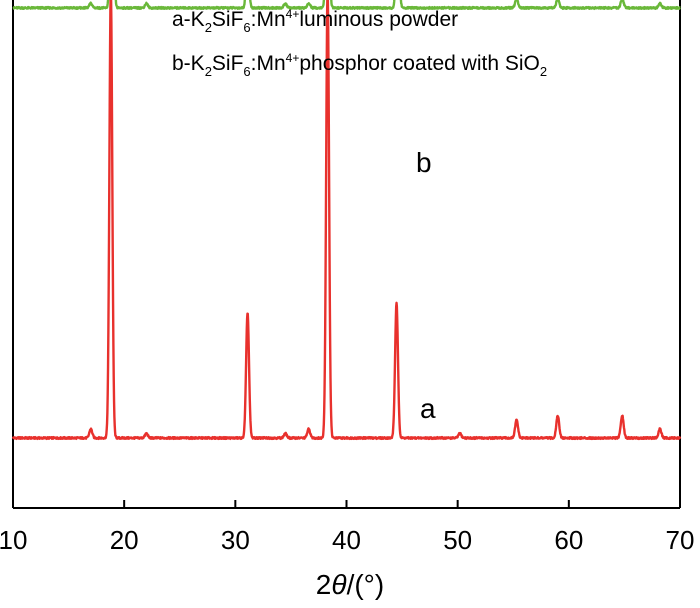  I want to click on legend-entry-b: b-K2SiF6:Mn4+phosphor coated with SiO2, so click(359, 65).